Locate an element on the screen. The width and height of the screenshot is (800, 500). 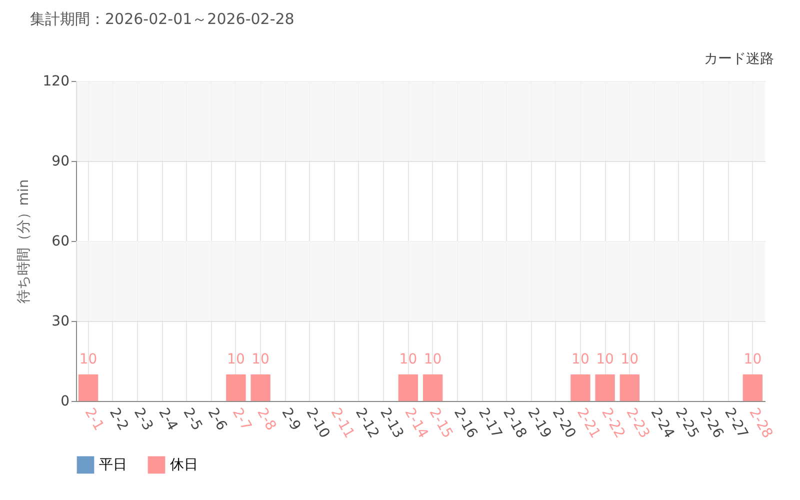
x-tick-label: 2-6 is located at coordinates (217, 420).